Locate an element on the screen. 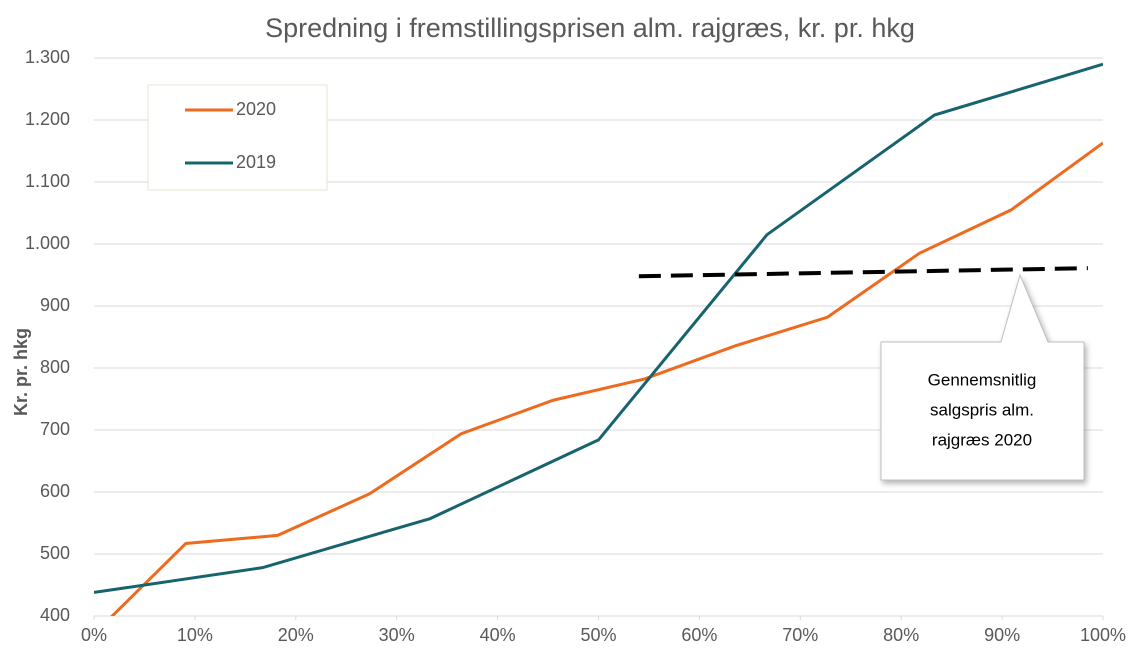 This screenshot has height=656, width=1136. y-tick-label: 1.200 is located at coordinates (47, 119).